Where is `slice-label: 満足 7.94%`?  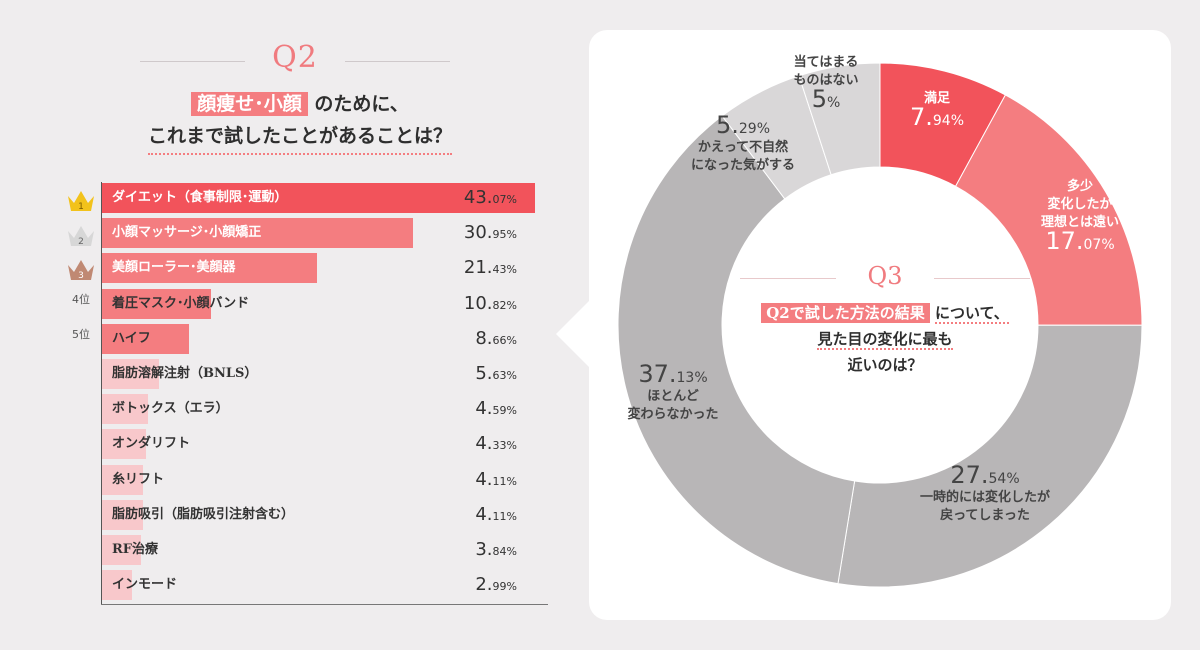
slice-label: 満足 7.94% is located at coordinates (937, 110).